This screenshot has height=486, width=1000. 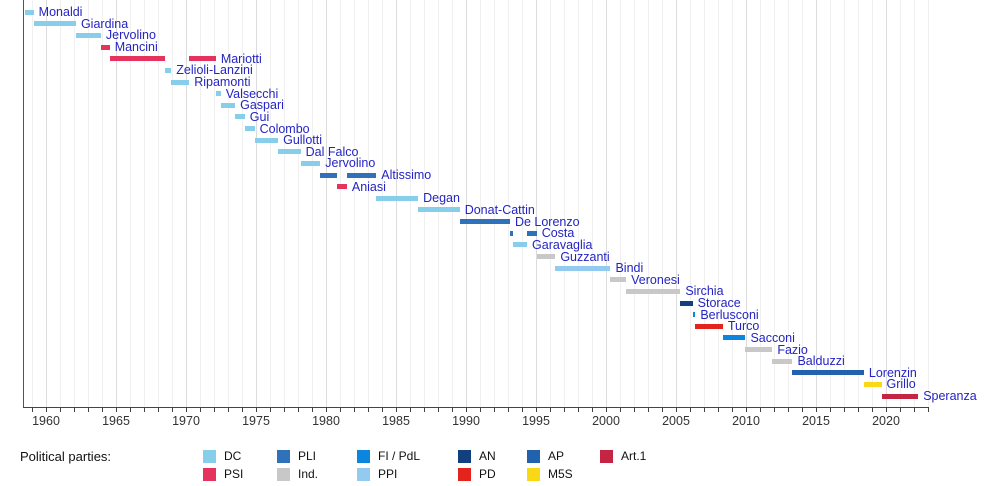 I want to click on minister-label: Balduzzi, so click(x=821, y=361).